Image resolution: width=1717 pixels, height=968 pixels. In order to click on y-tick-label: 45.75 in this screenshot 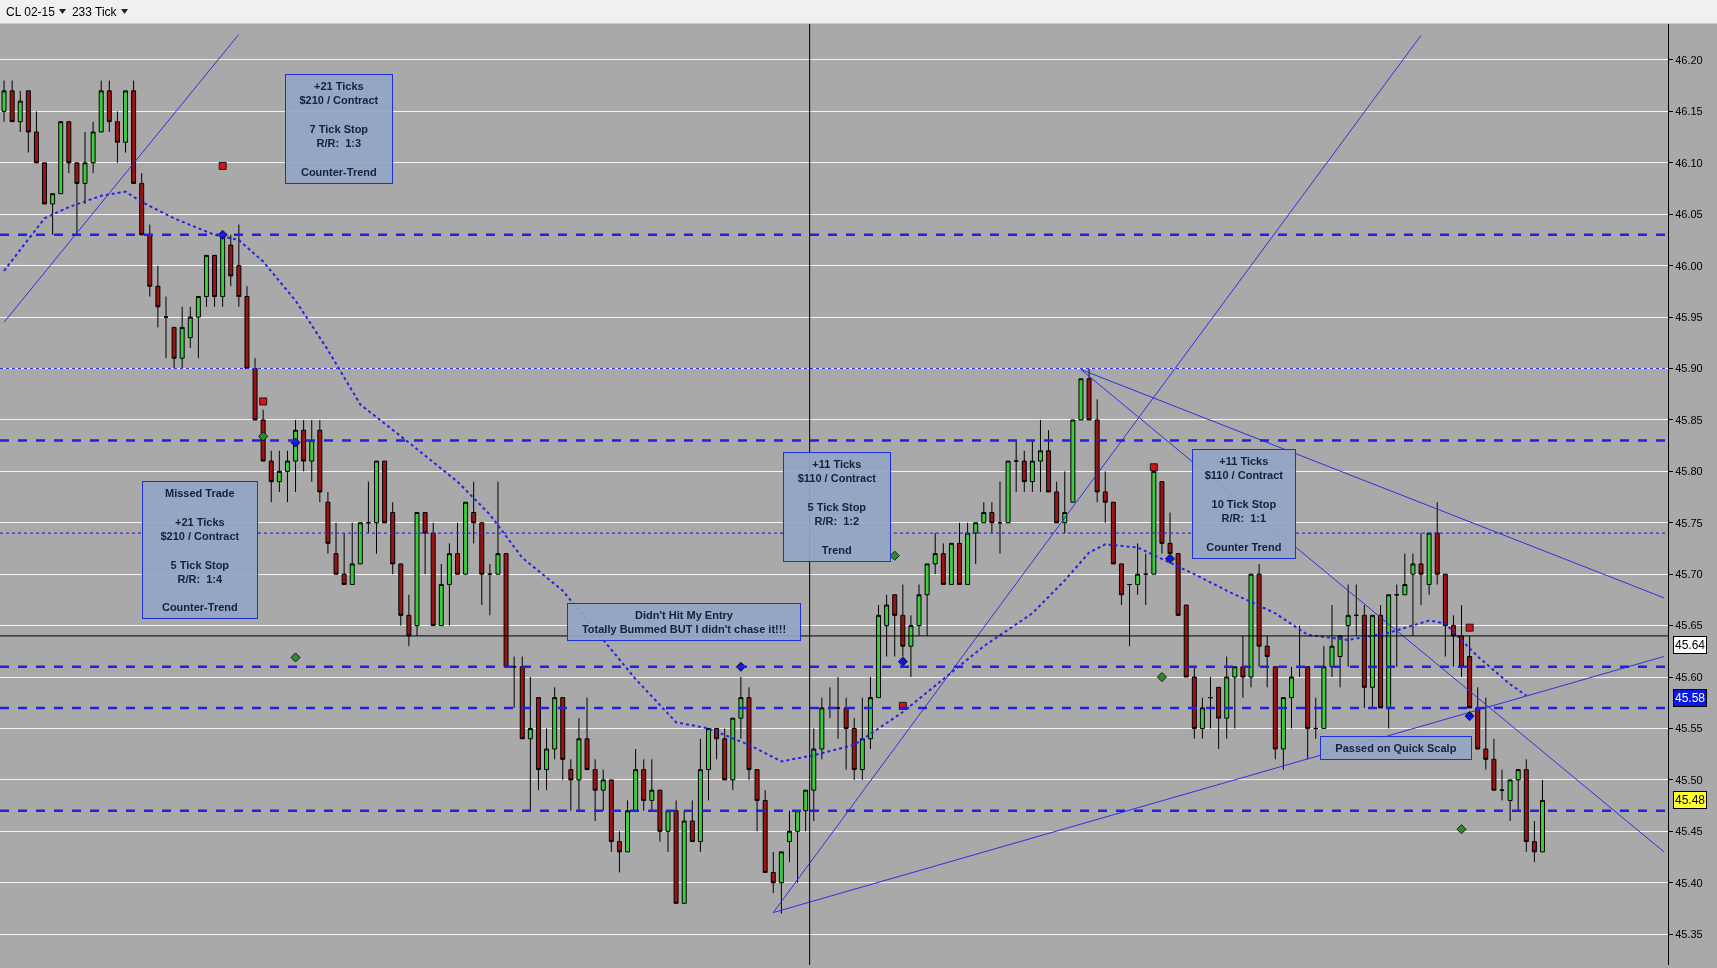, I will do `click(1689, 522)`.